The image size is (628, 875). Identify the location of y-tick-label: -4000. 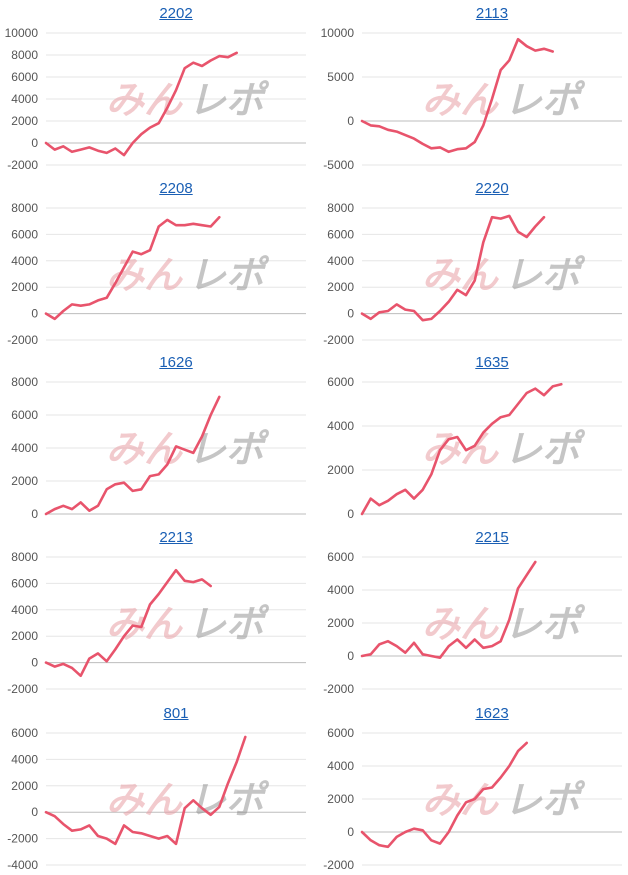
(22, 865).